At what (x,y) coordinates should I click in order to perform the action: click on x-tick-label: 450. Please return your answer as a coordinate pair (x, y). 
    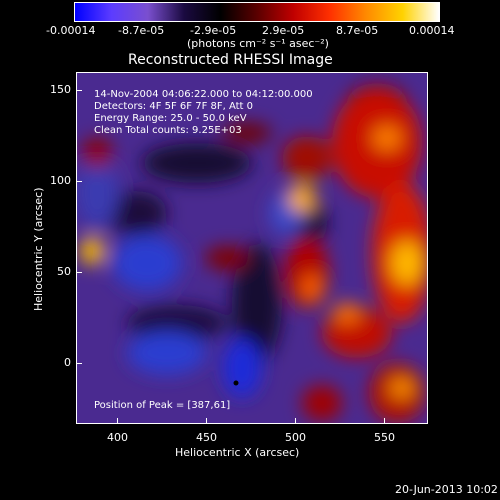
    Looking at the image, I should click on (206, 437).